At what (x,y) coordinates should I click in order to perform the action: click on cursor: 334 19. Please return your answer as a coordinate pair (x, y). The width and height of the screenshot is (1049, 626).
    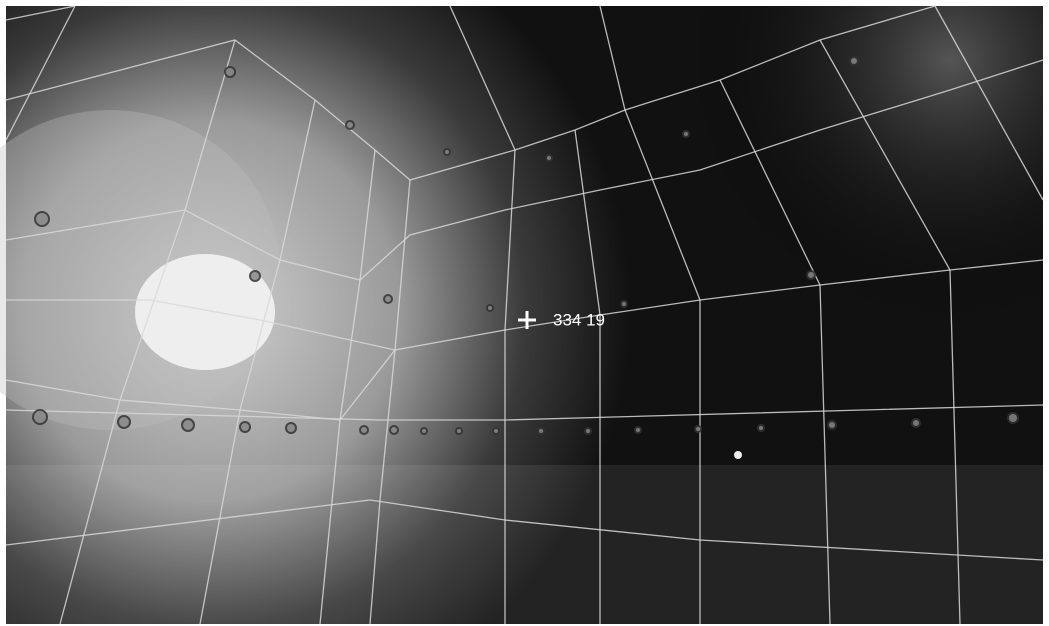
    Looking at the image, I should click on (561, 319).